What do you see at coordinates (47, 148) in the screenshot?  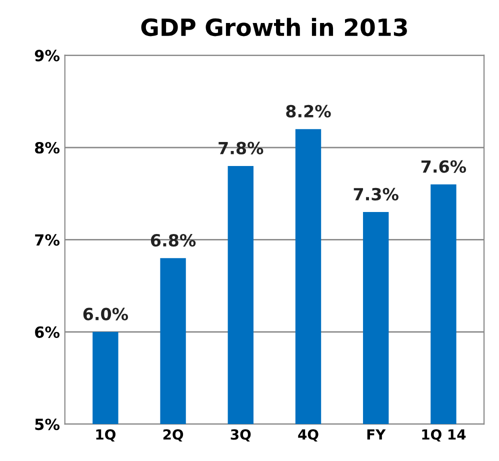 I see `y-tick-label: 8%` at bounding box center [47, 148].